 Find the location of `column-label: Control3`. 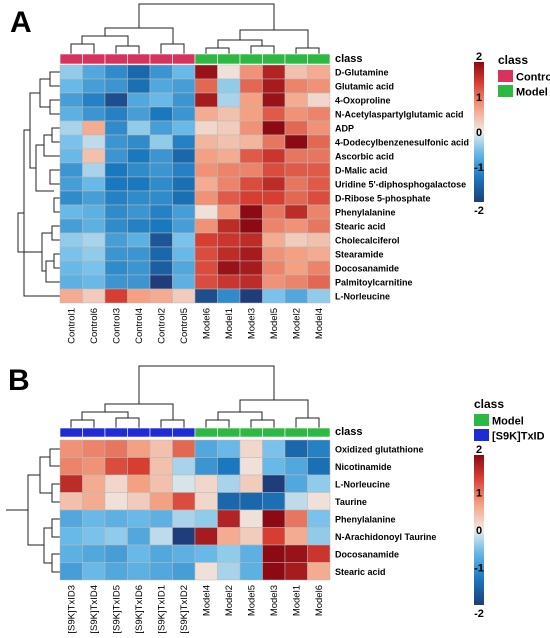

column-label: Control3 is located at coordinates (116, 326).